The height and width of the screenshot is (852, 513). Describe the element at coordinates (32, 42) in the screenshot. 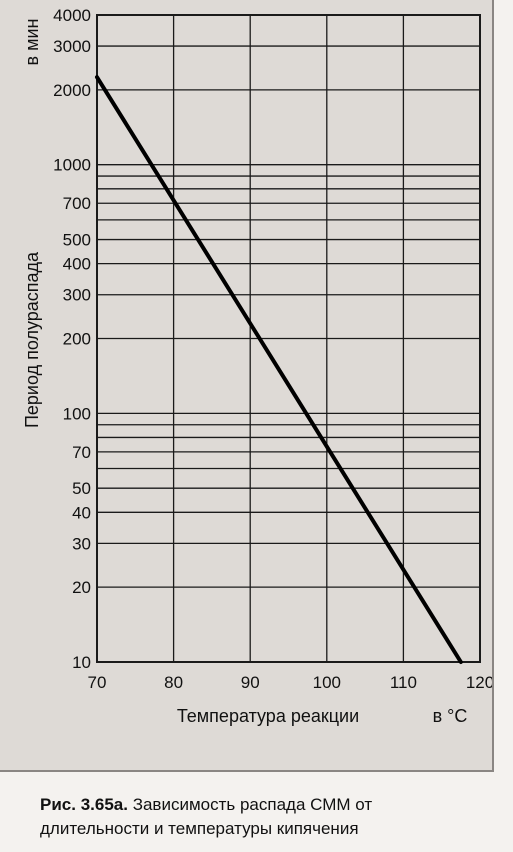

I see `y-axis-unit: в мин` at that location.